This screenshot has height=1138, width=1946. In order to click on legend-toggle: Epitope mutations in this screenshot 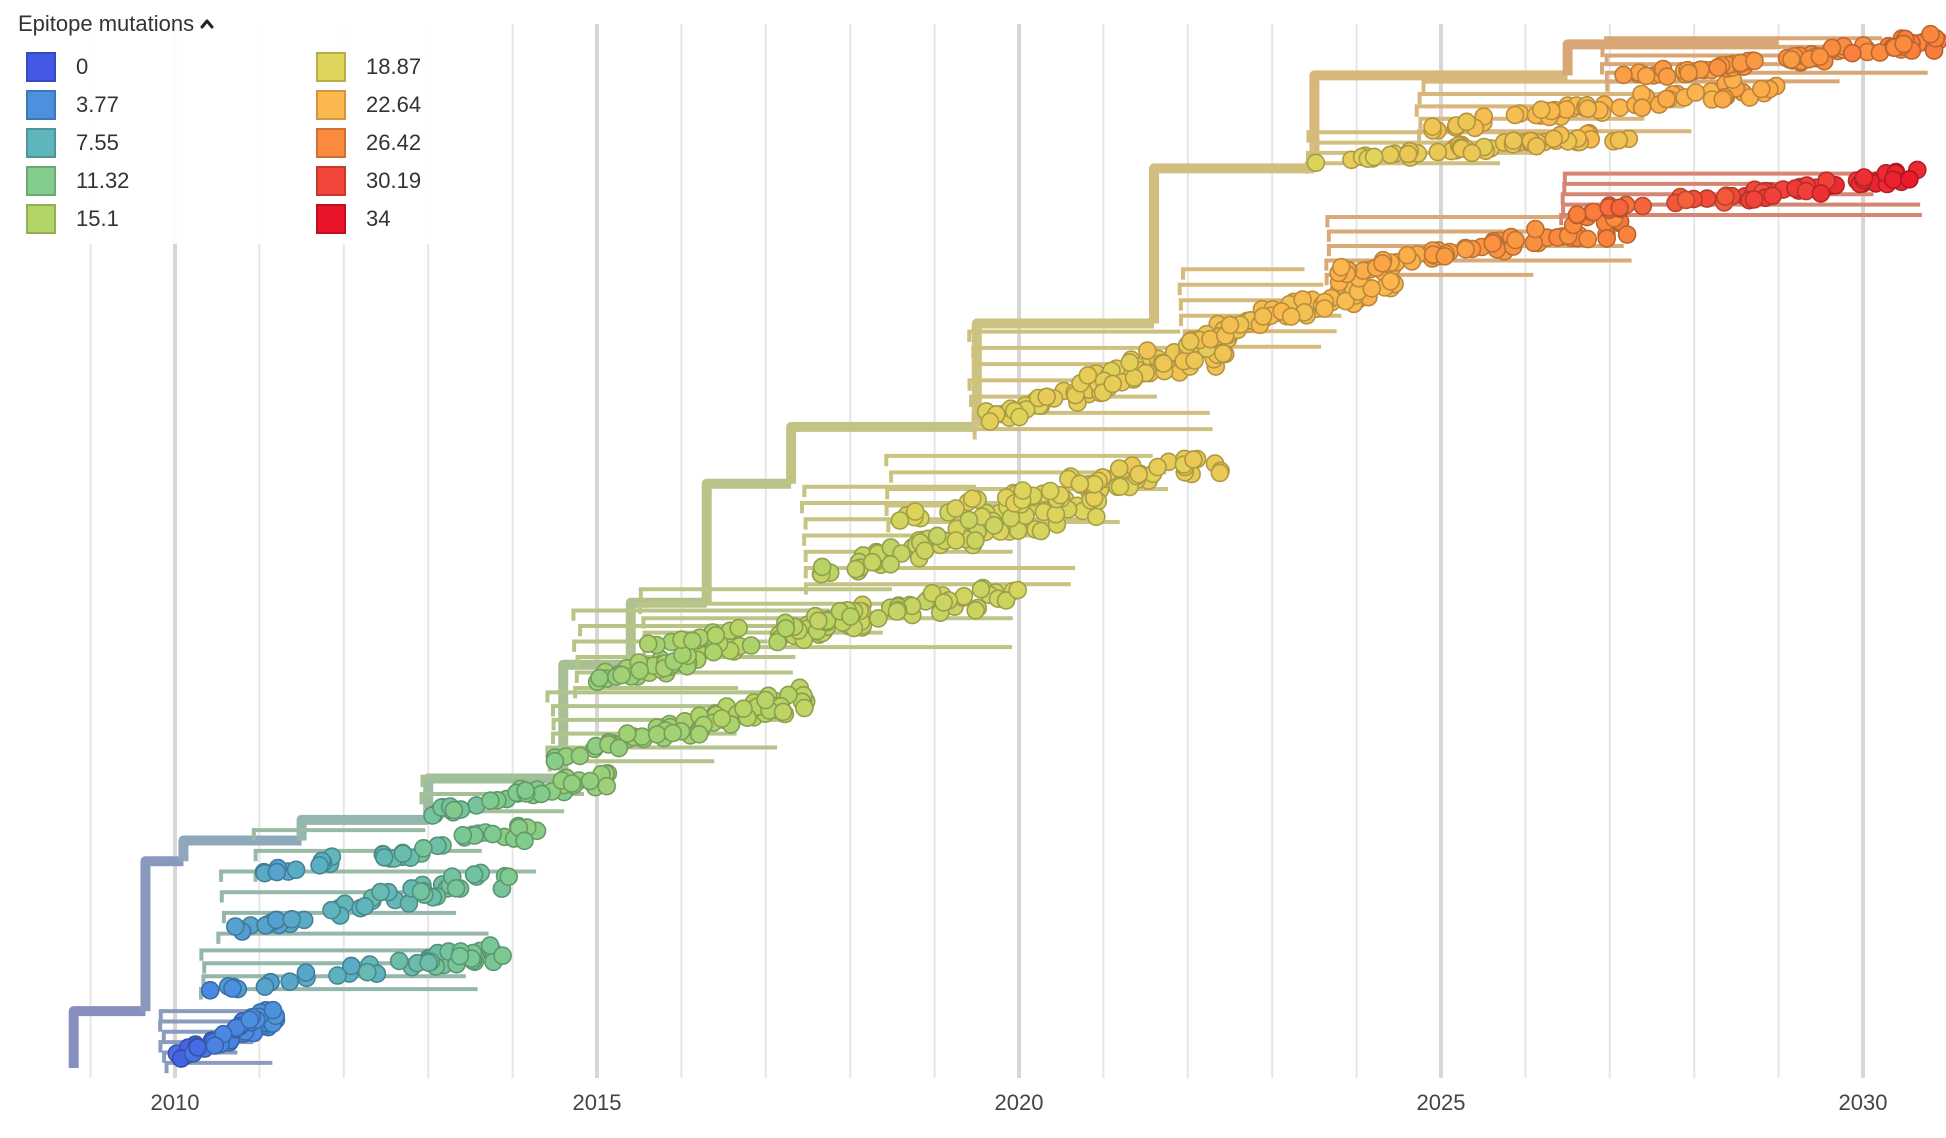, I will do `click(258, 24)`.